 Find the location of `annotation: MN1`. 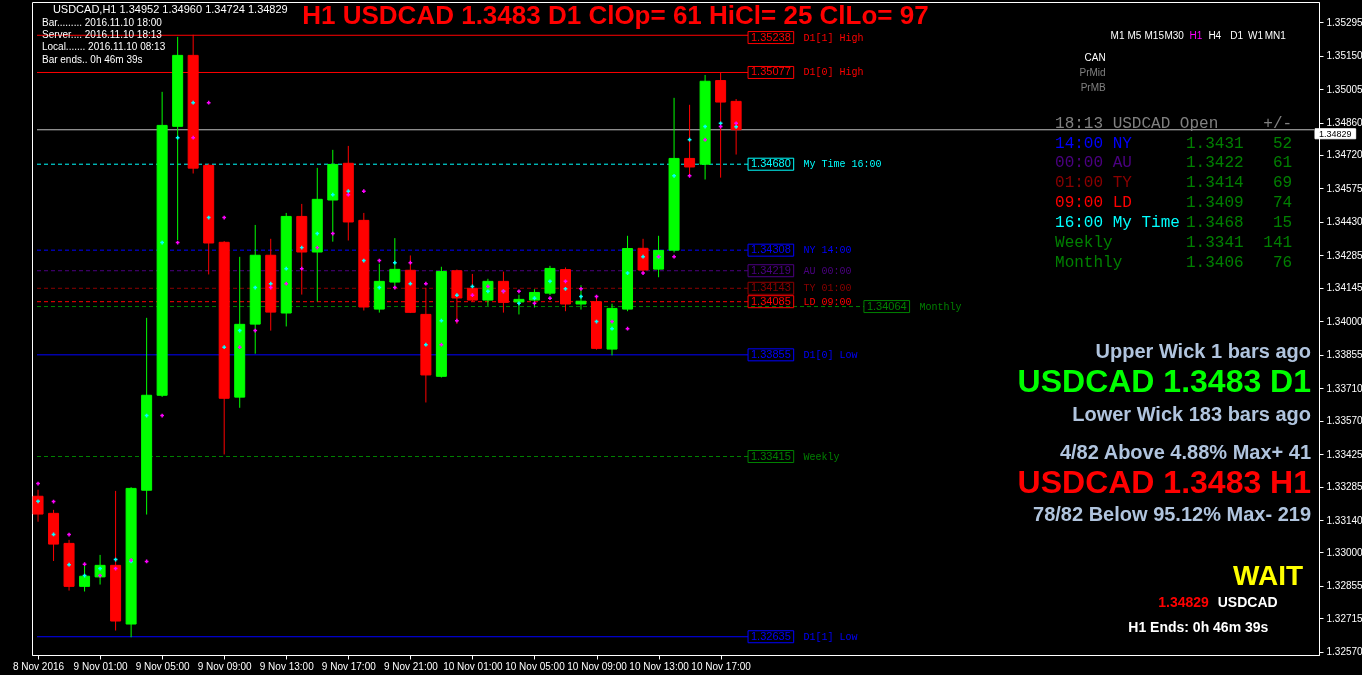

annotation: MN1 is located at coordinates (1275, 35).